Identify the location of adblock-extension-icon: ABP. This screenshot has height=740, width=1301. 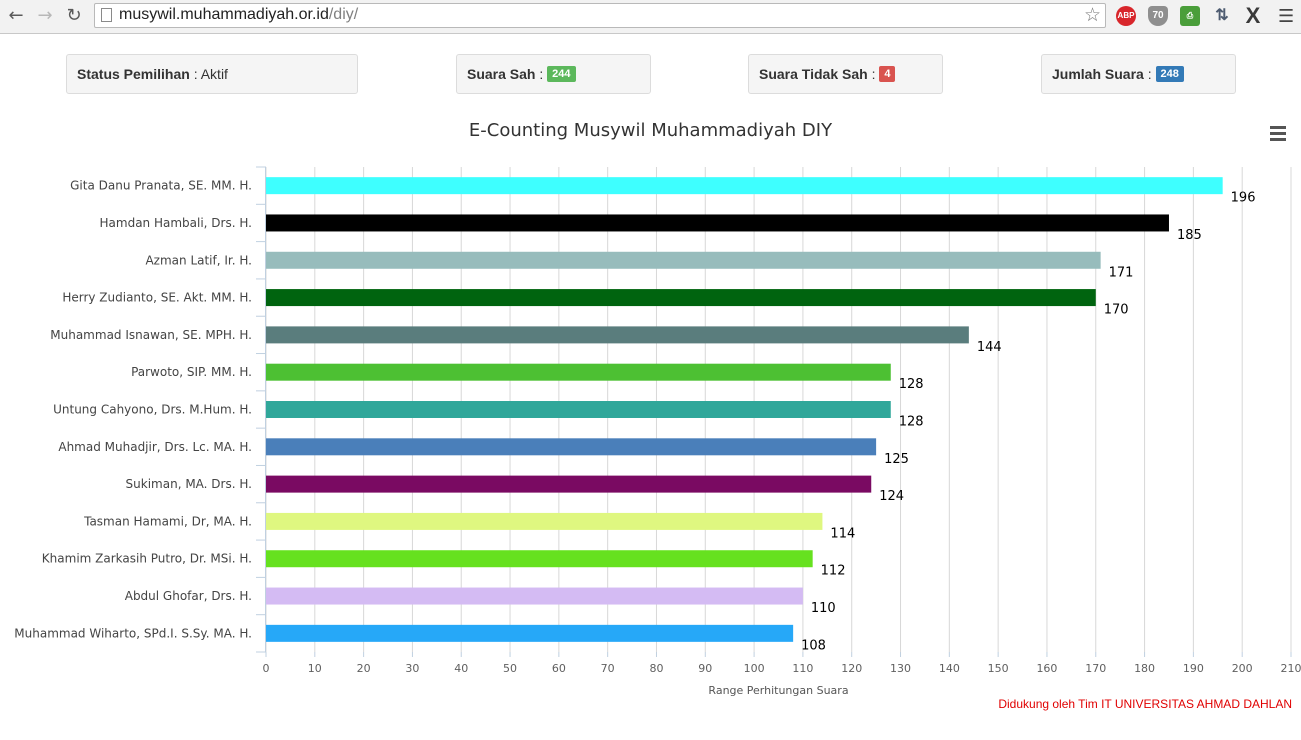
(1126, 16).